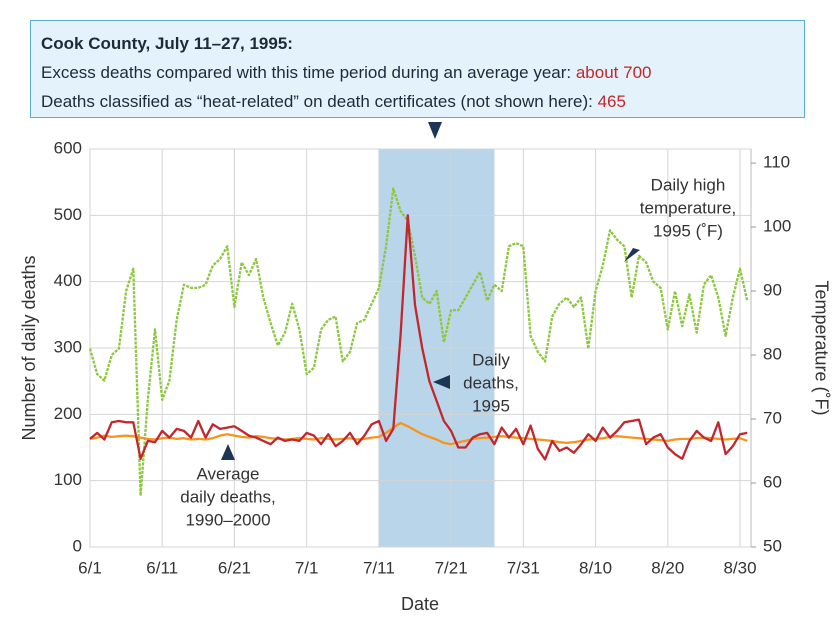  I want to click on y2-tick-label: 50, so click(772, 545).